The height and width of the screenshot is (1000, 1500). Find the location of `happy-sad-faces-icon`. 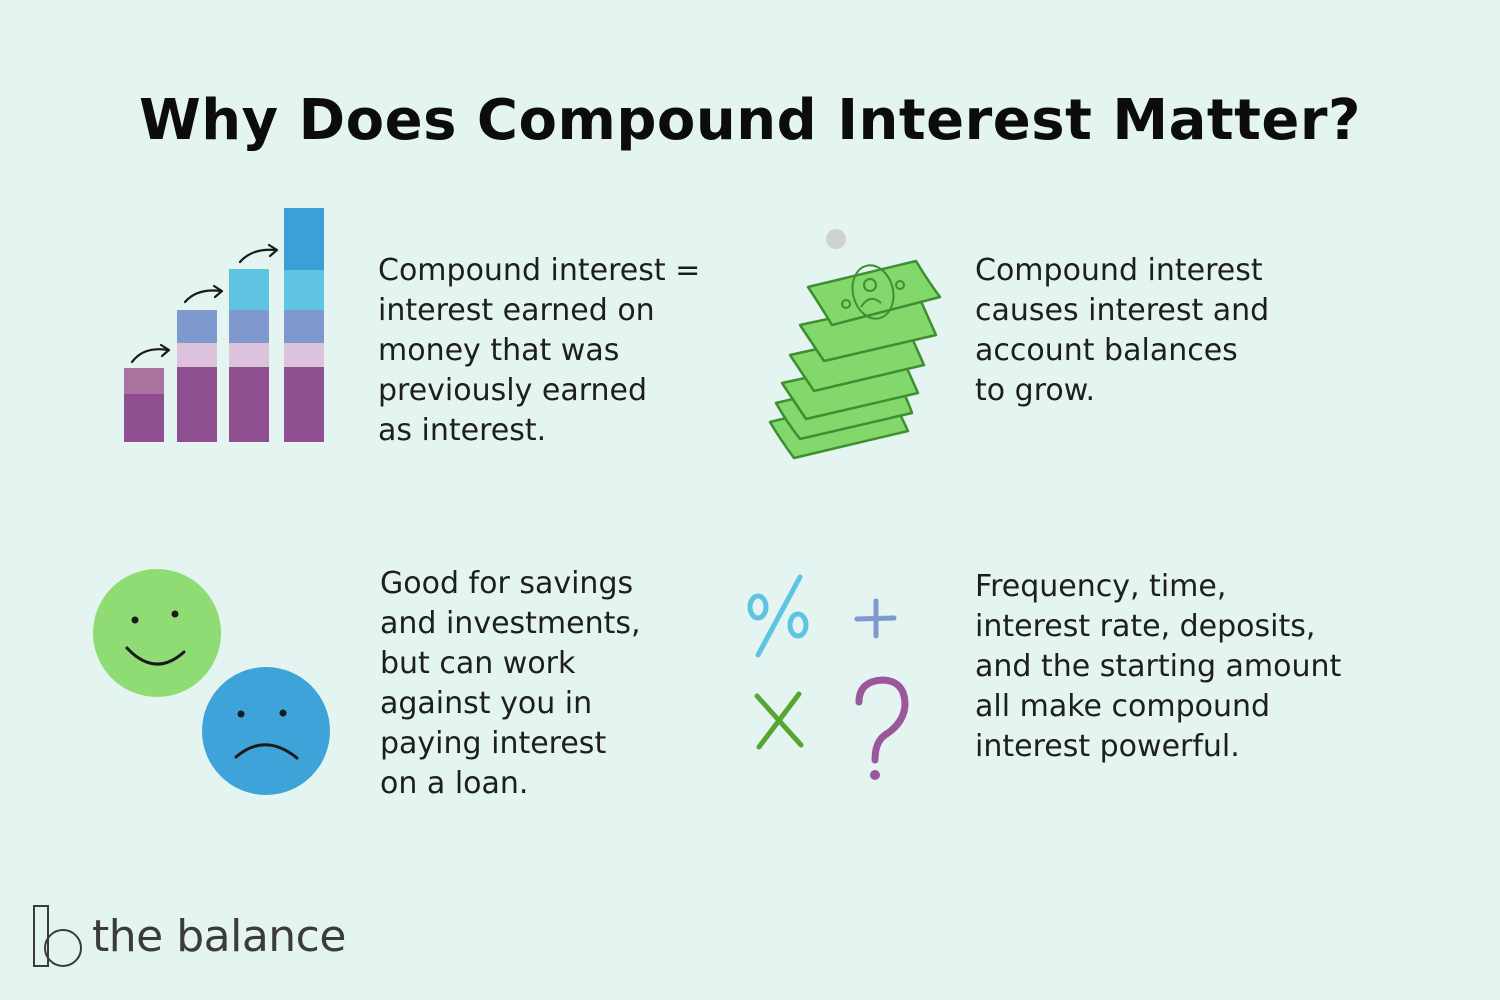

happy-sad-faces-icon is located at coordinates (211, 682).